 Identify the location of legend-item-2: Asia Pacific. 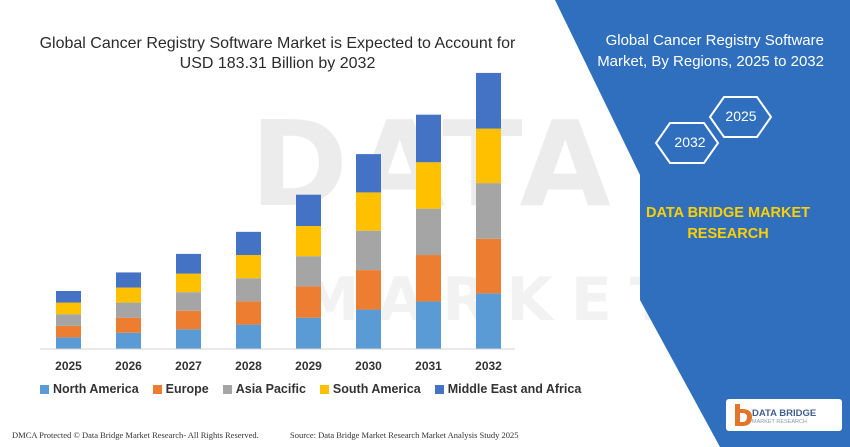
(264, 389).